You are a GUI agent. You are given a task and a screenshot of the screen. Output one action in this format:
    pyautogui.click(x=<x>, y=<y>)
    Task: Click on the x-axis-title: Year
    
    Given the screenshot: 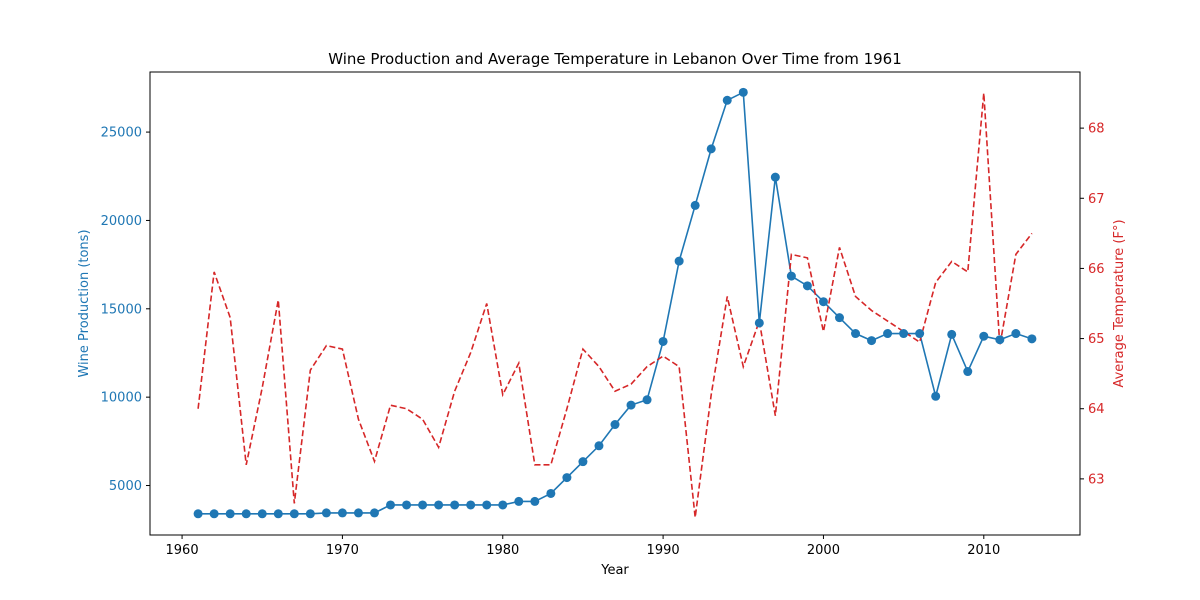 What is the action you would take?
    pyautogui.click(x=614, y=570)
    